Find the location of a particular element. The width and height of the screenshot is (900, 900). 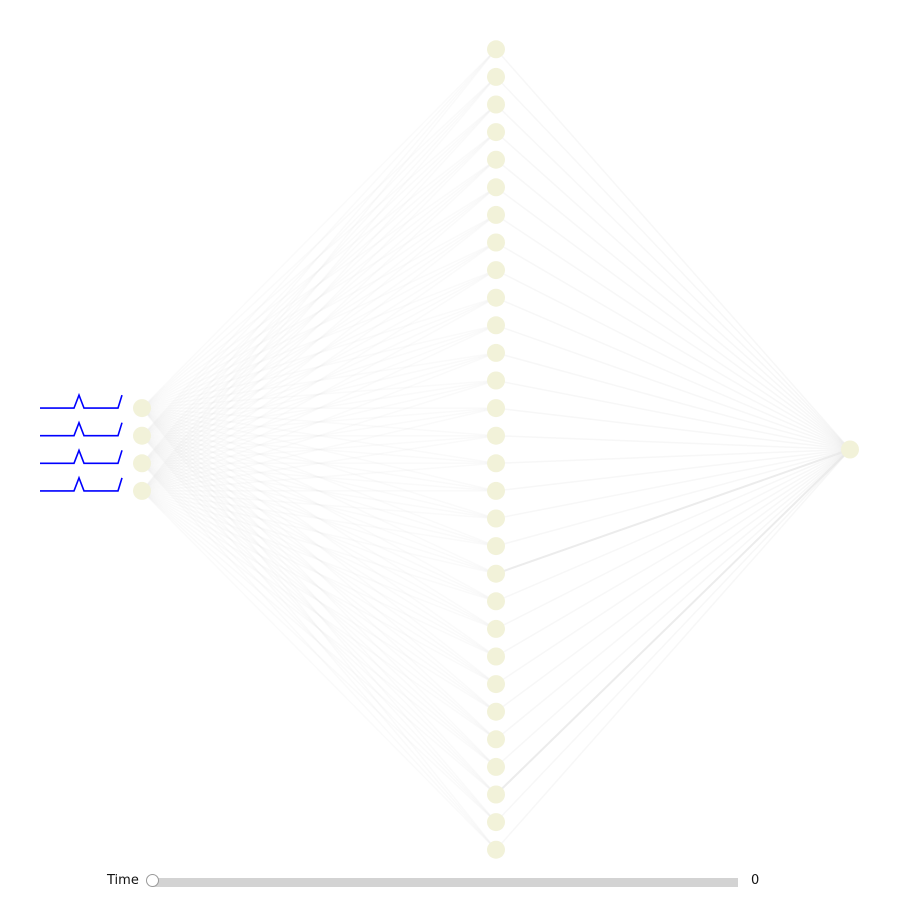

time-slider-handle is located at coordinates (152, 880).